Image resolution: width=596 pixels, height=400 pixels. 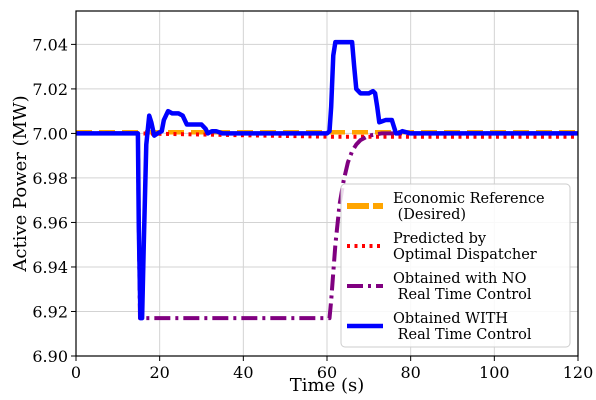 What do you see at coordinates (50, 222) in the screenshot?
I see `y-tick-label: 6.96` at bounding box center [50, 222].